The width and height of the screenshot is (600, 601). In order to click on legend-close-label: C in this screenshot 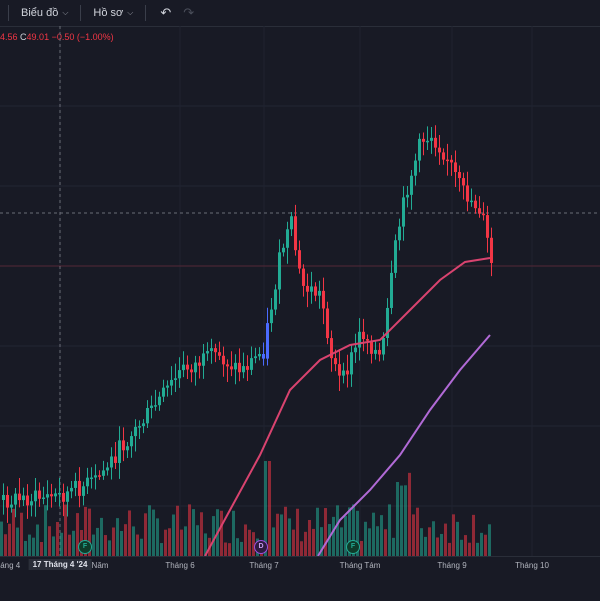, I will do `click(23, 37)`.